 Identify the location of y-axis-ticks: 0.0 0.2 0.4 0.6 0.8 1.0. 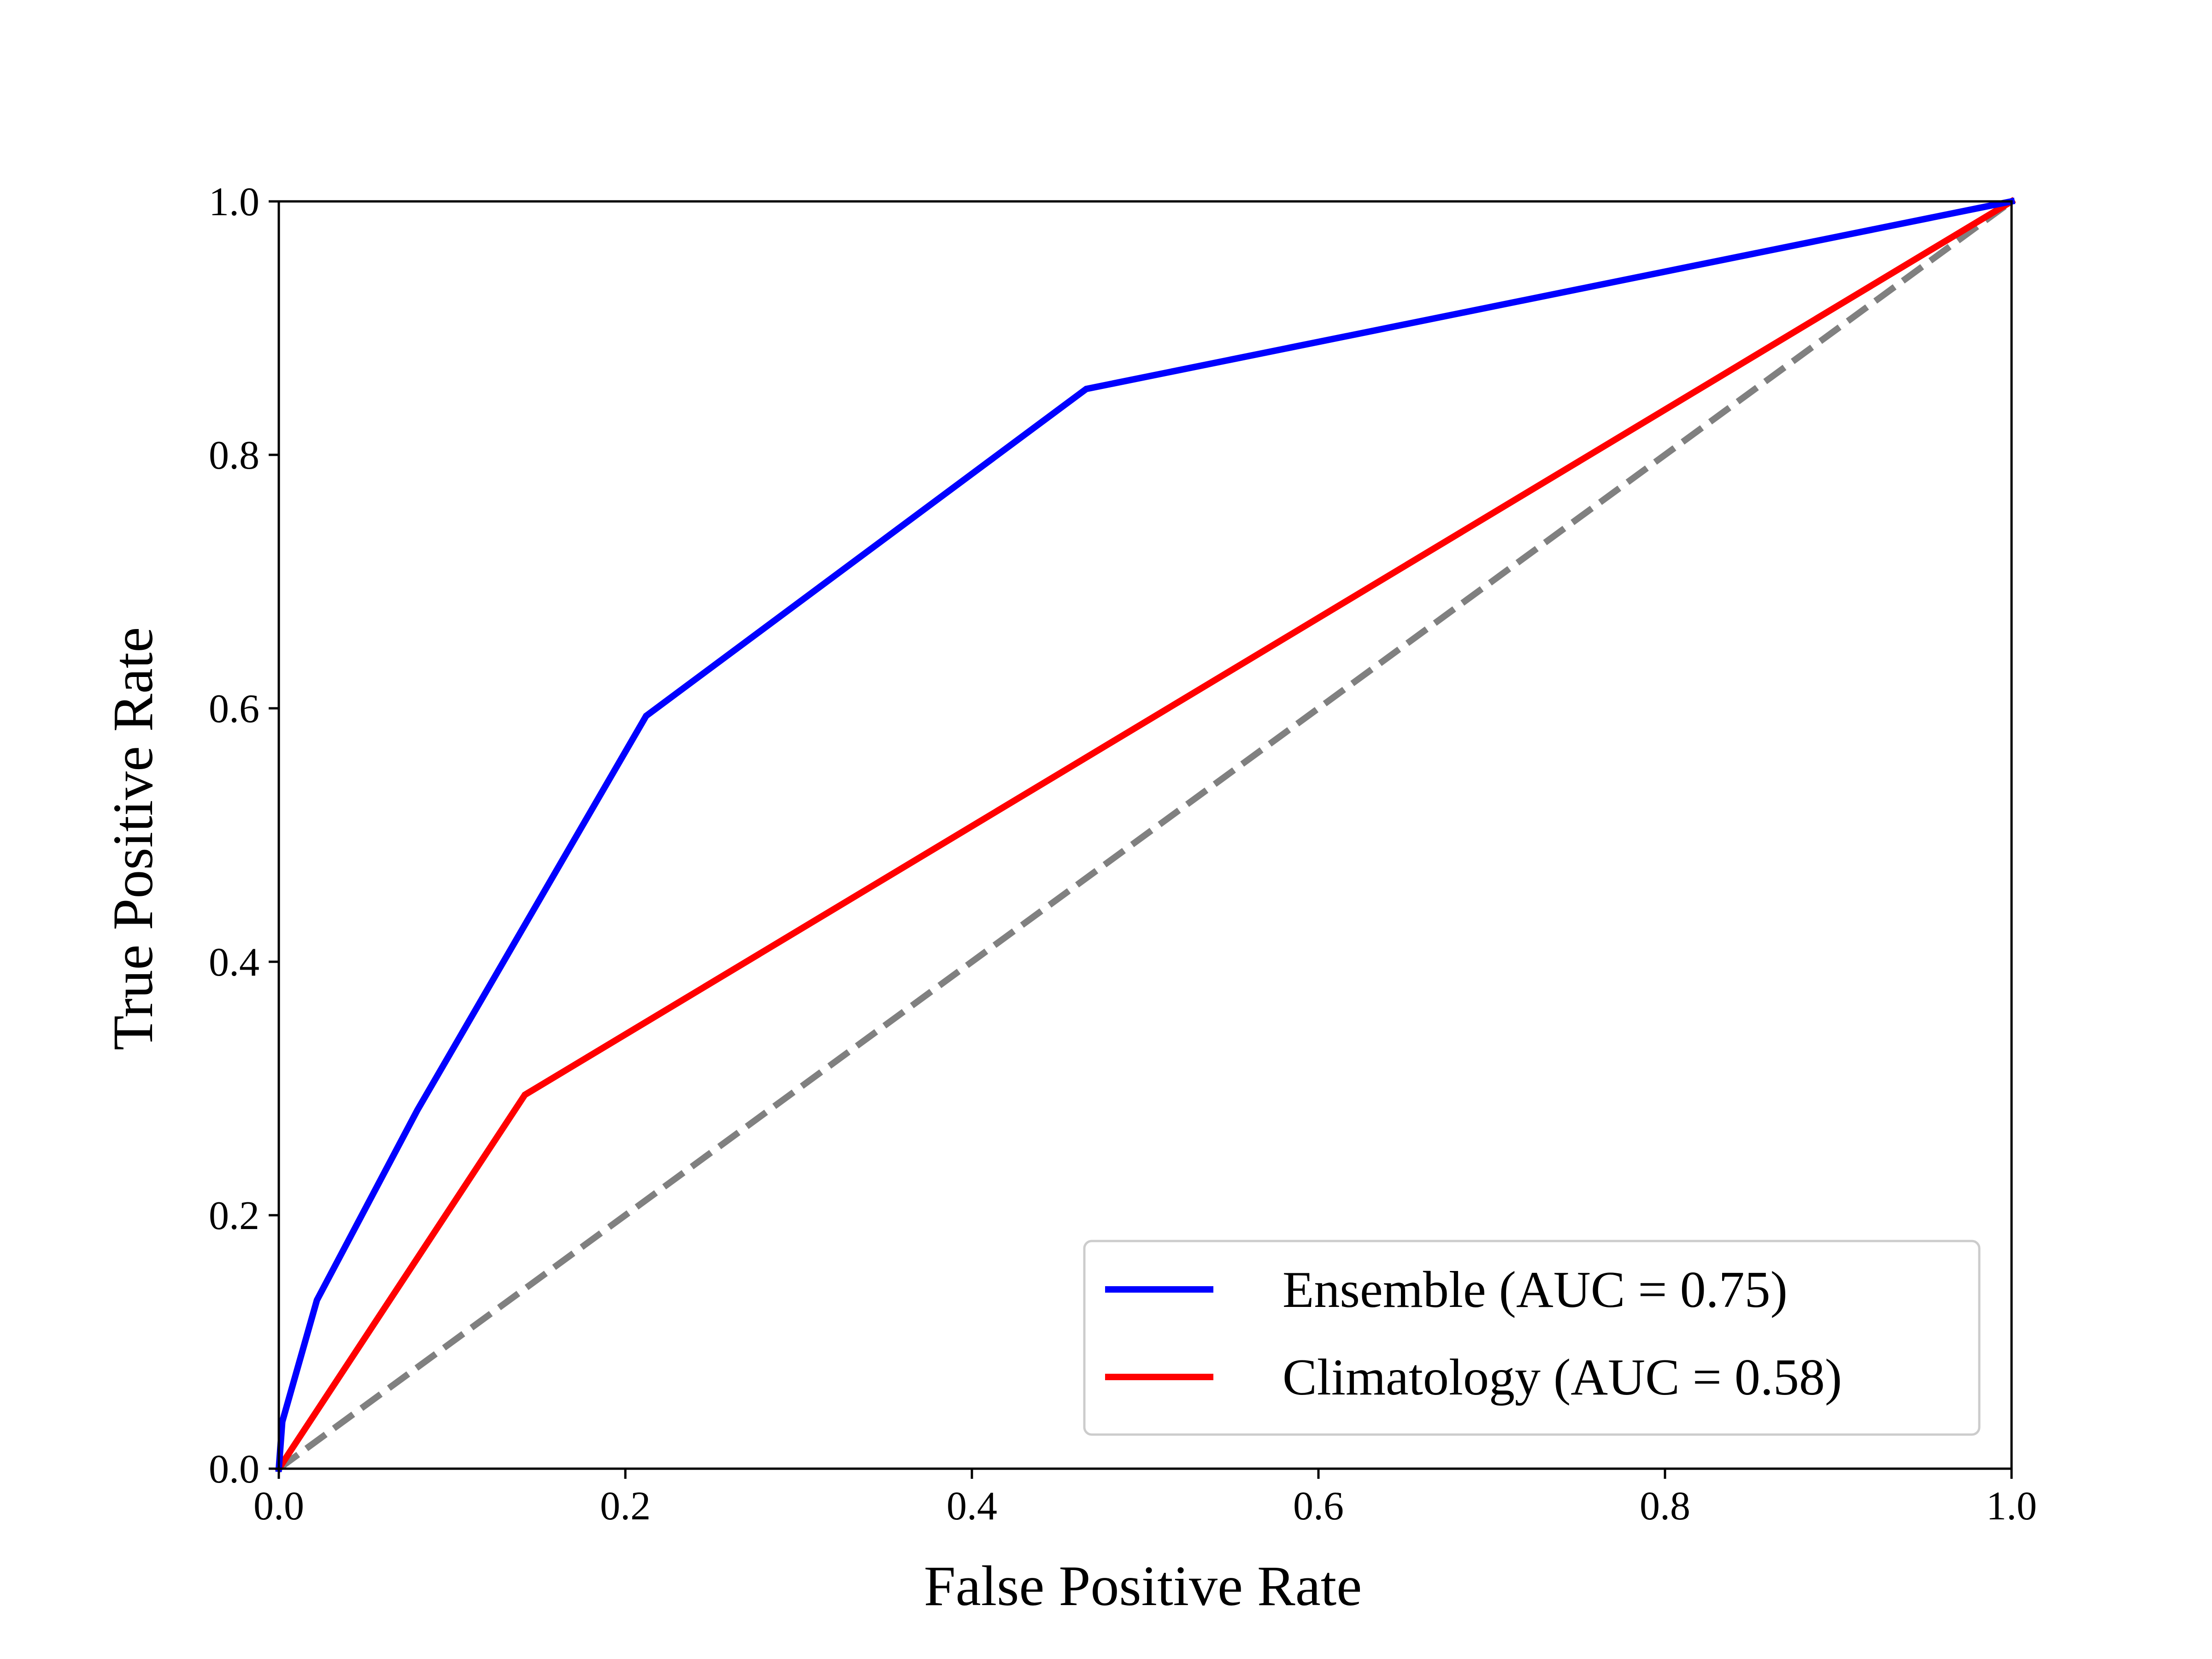
(244, 836).